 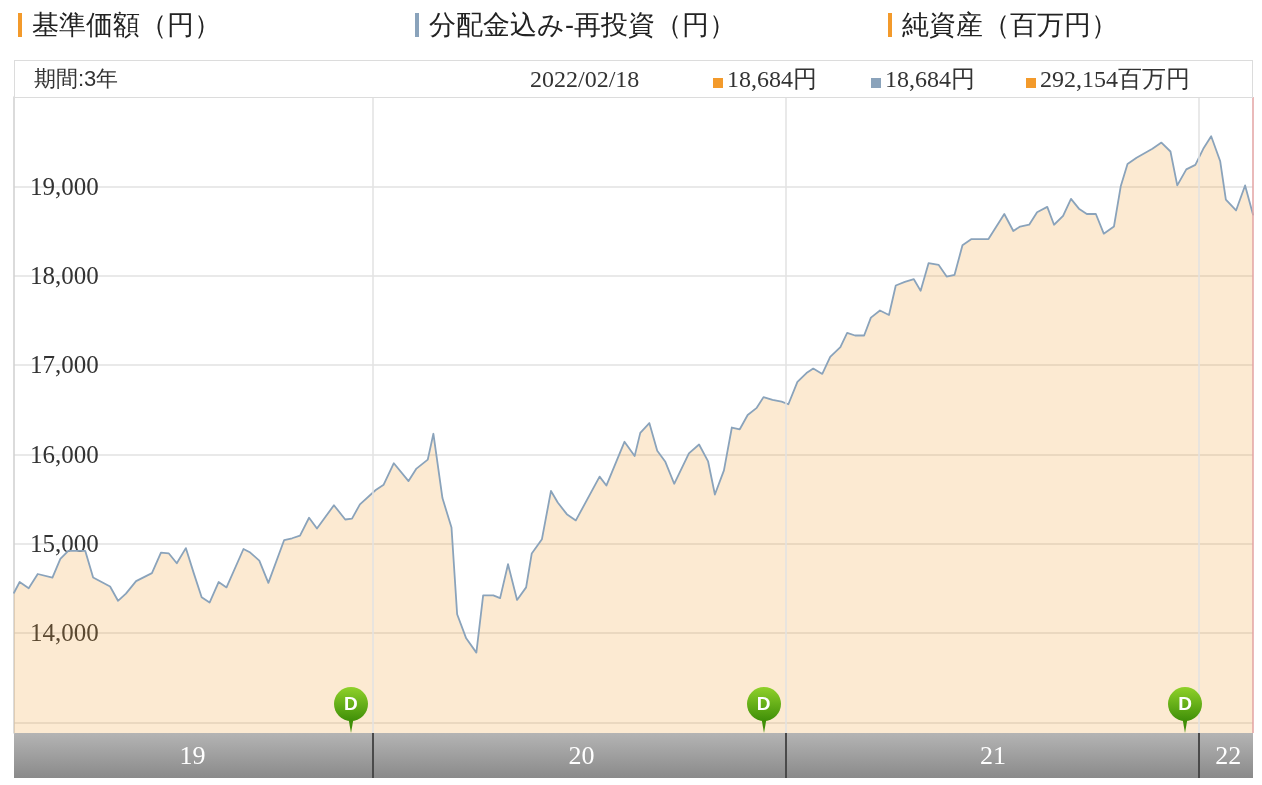 What do you see at coordinates (64, 633) in the screenshot?
I see `y-tick-label: 14,000` at bounding box center [64, 633].